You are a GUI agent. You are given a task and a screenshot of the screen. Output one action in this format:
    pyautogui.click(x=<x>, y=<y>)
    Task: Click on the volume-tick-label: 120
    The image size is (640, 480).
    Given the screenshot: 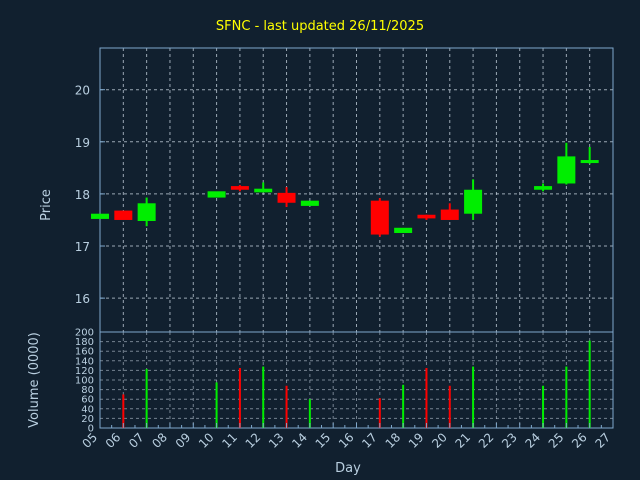 What is the action you would take?
    pyautogui.click(x=84, y=371)
    